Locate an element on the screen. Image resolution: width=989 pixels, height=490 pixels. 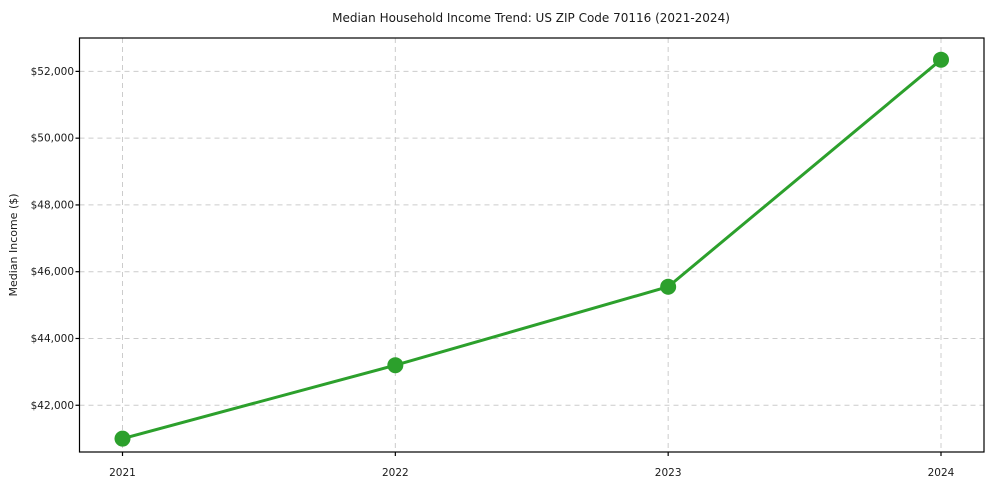
y-tick-label: $52,000 is located at coordinates (52, 72).